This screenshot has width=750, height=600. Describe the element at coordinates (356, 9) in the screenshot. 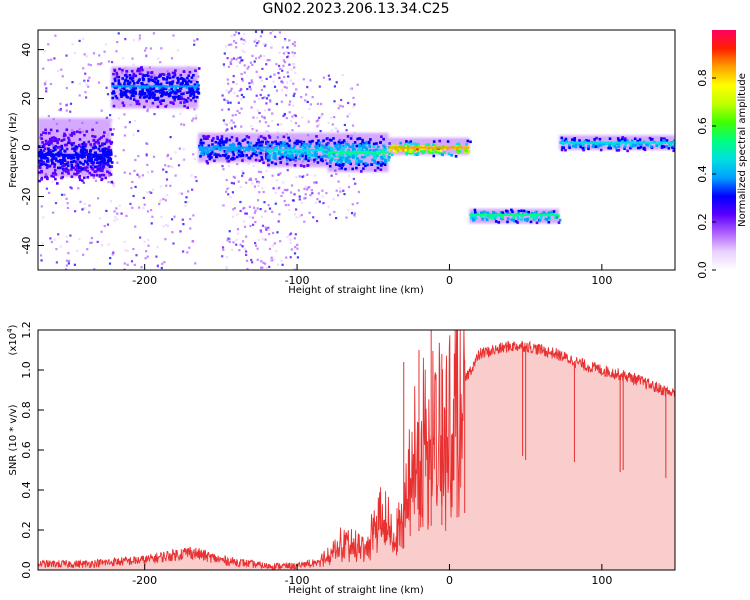

I see `page-title: GN02.2023.206.13.34.C25` at that location.